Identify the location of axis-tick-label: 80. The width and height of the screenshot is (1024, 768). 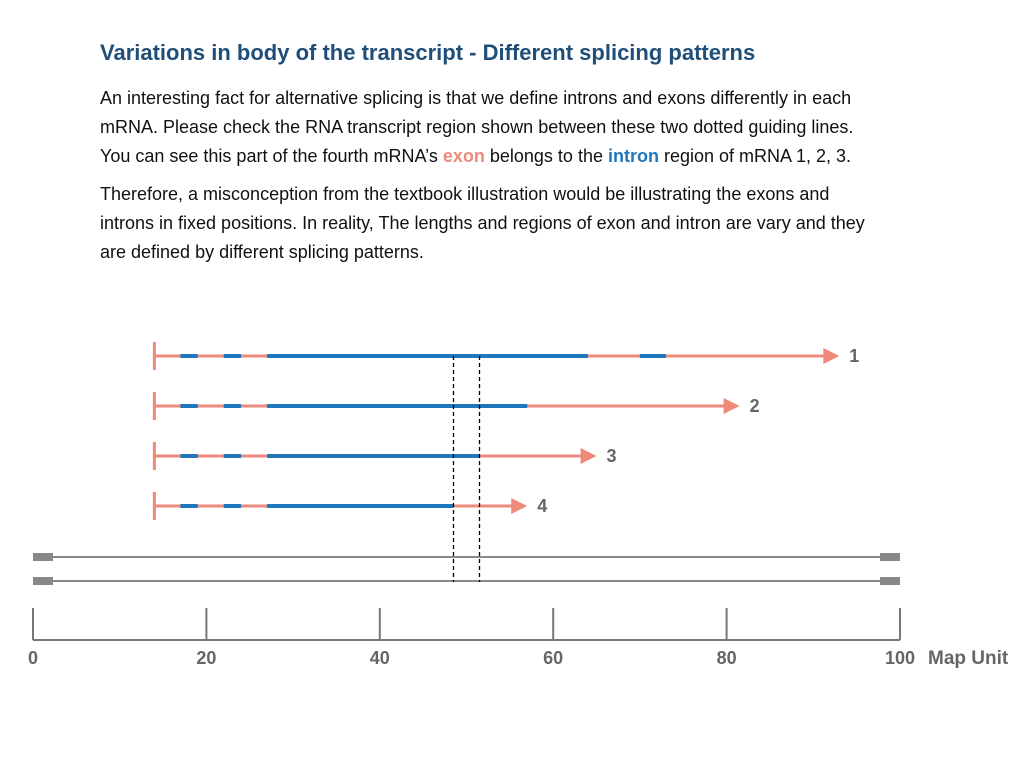
(727, 658).